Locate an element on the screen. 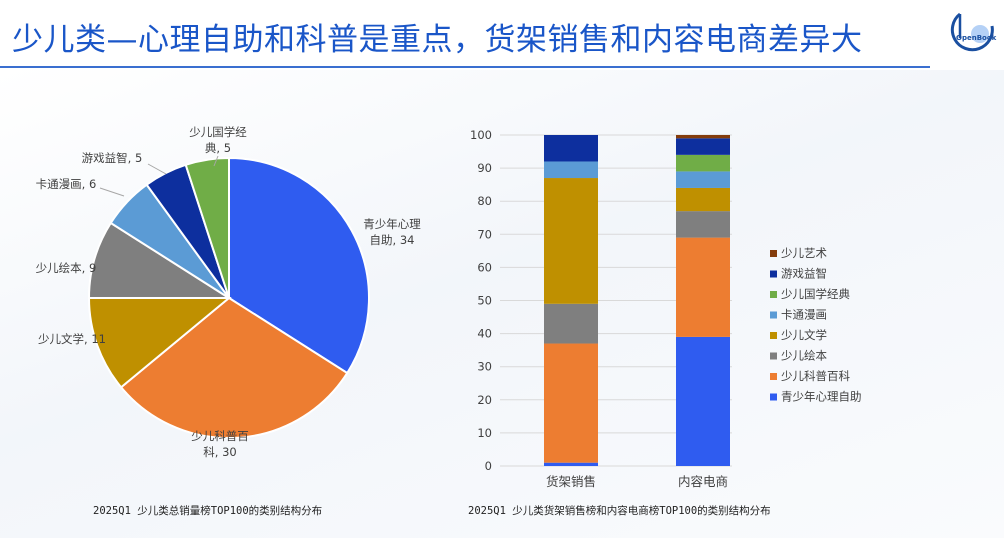  pie-data-label-2: 少儿文学, 11 is located at coordinates (72, 339).